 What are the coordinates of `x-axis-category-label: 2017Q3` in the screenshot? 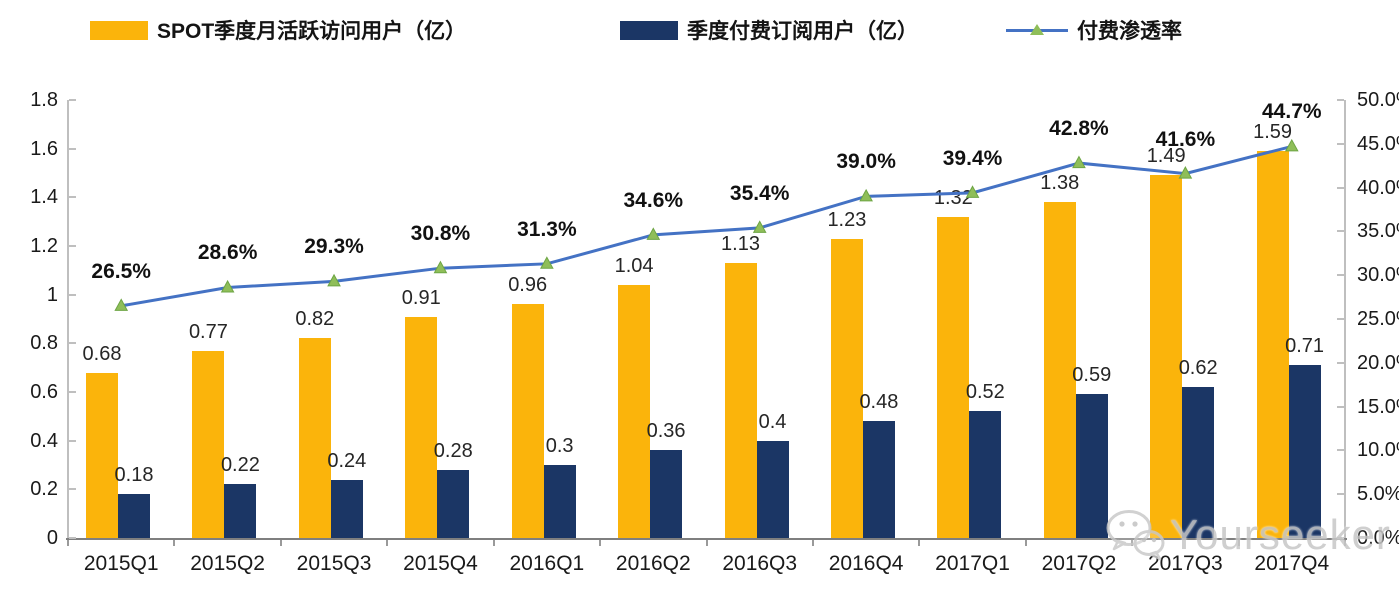 It's located at (1185, 563).